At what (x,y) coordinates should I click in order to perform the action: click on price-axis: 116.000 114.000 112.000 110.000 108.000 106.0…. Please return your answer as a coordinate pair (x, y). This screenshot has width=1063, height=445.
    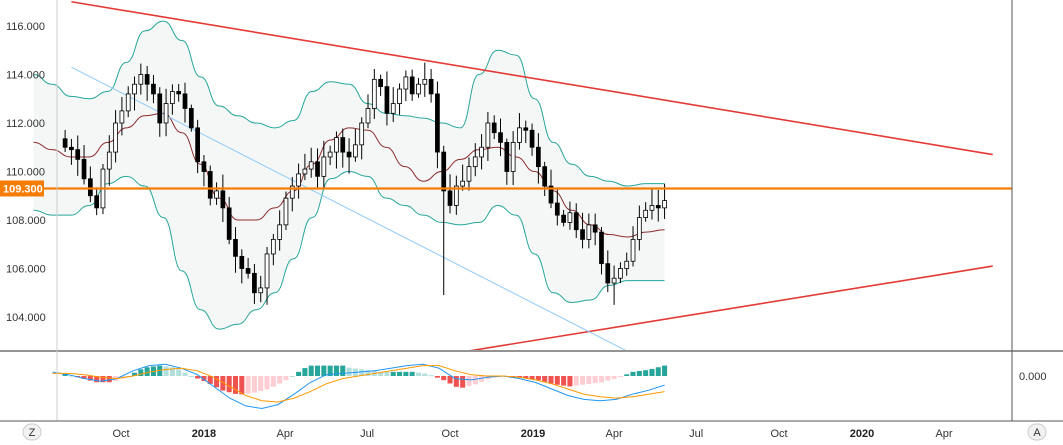
    Looking at the image, I should click on (26, 172).